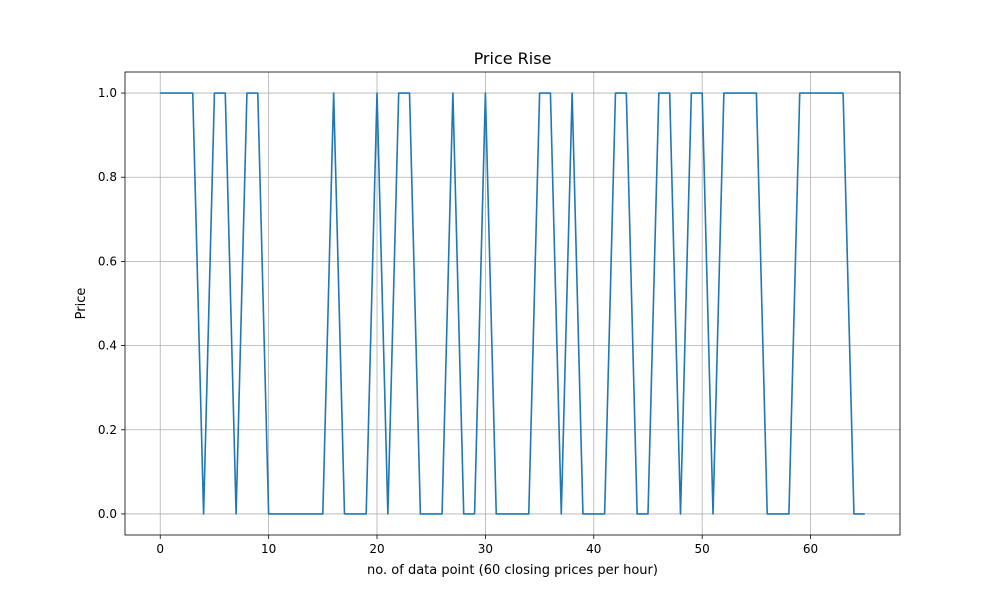 Image resolution: width=1000 pixels, height=600 pixels. I want to click on x-tick-label: 0, so click(160, 549).